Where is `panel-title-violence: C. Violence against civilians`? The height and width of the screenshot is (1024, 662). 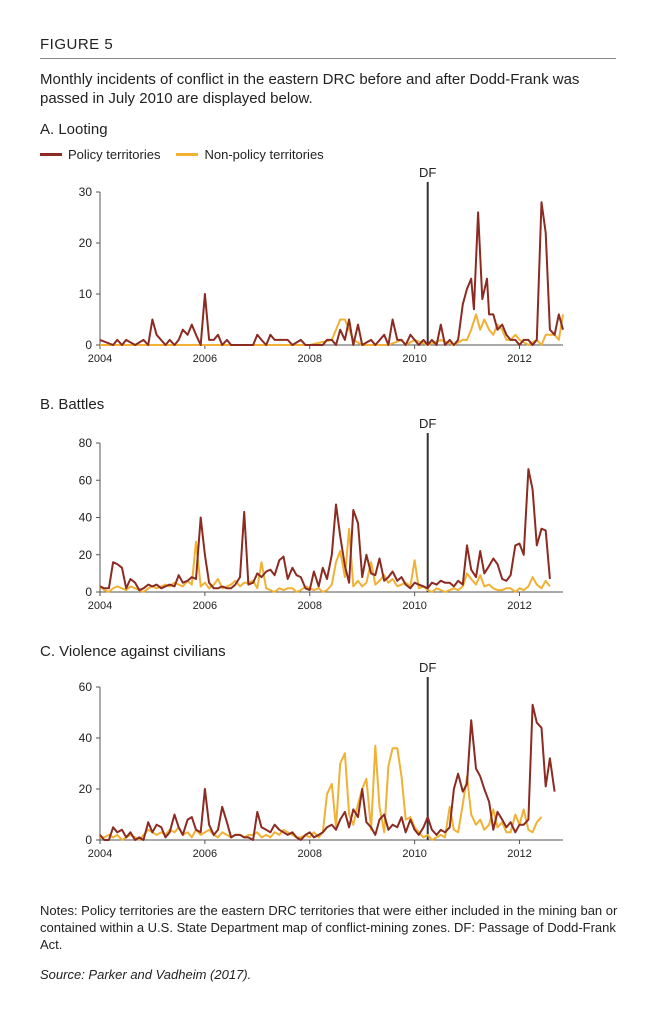
panel-title-violence: C. Violence against civilians is located at coordinates (133, 651).